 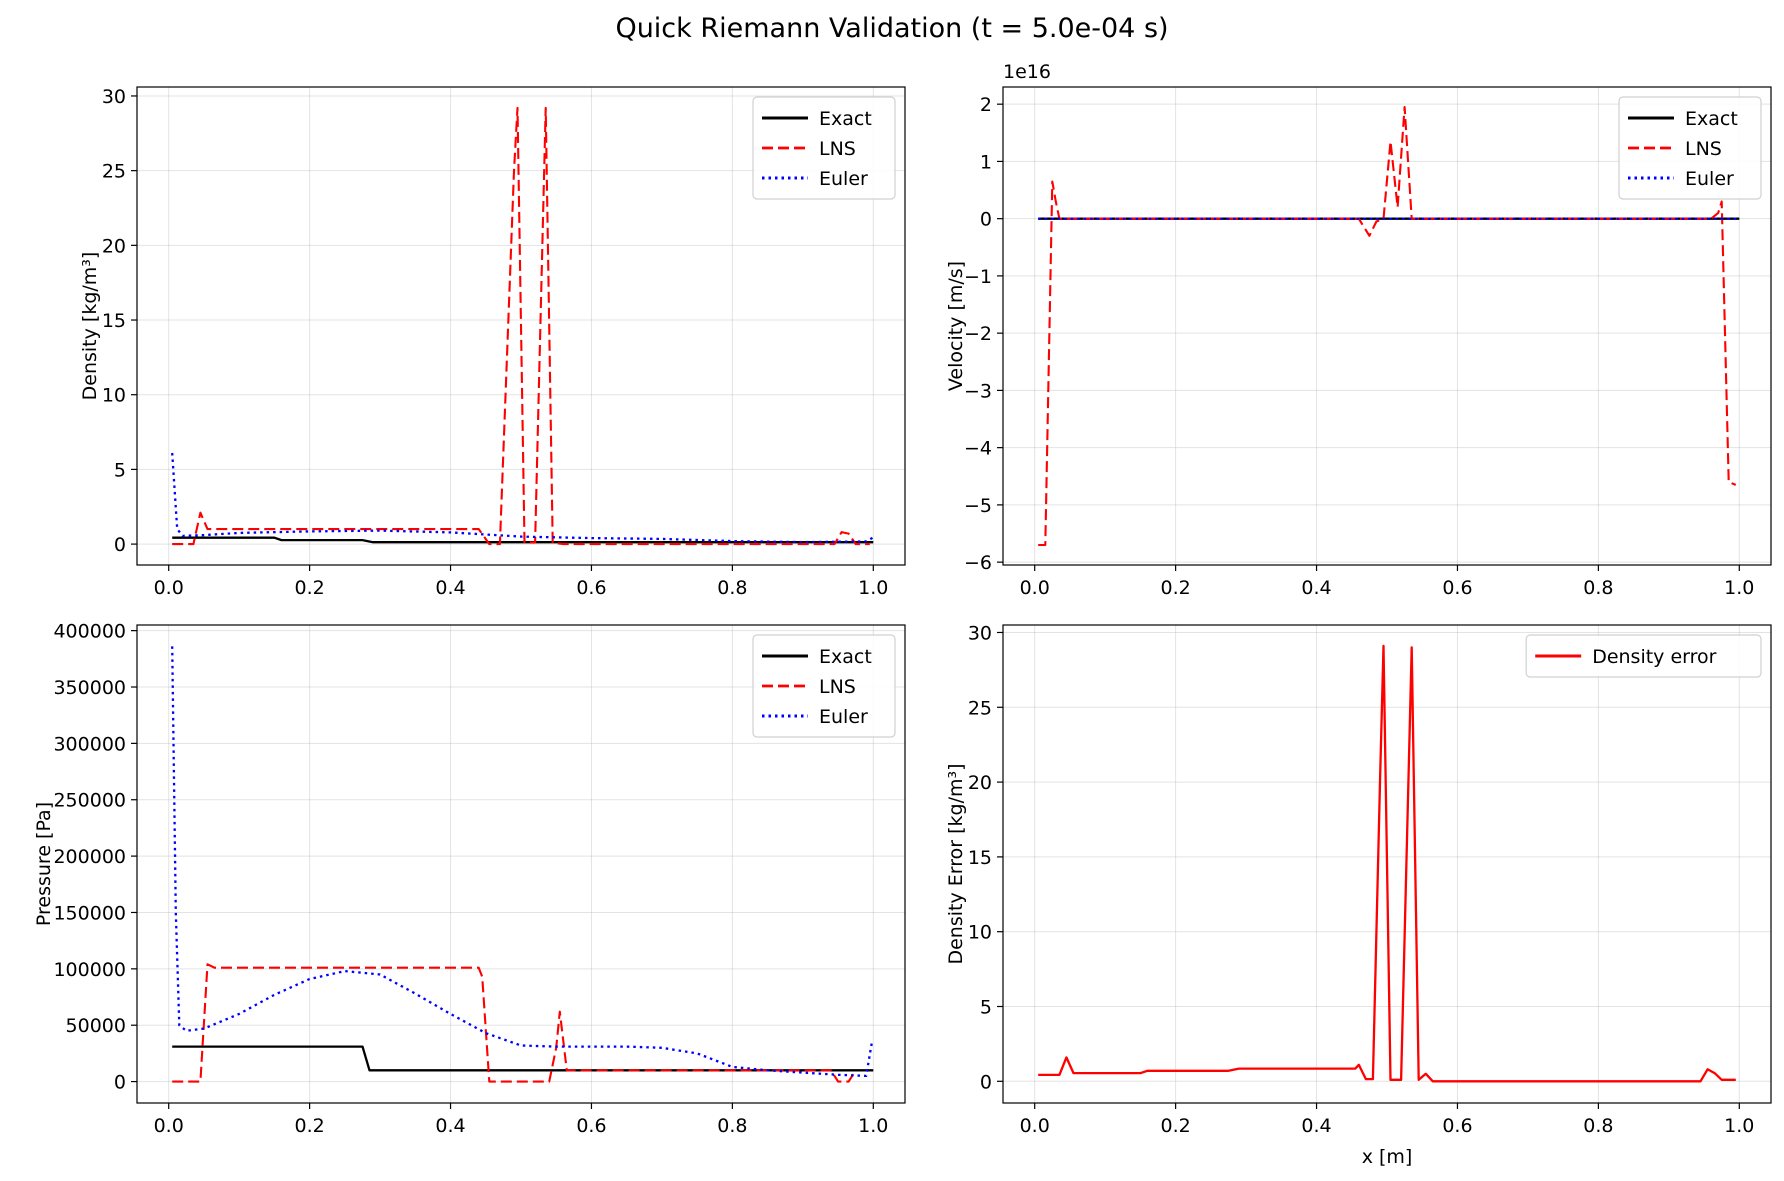 What do you see at coordinates (956, 863) in the screenshot?
I see `y-axis-label: Density Error [kg/m³]` at bounding box center [956, 863].